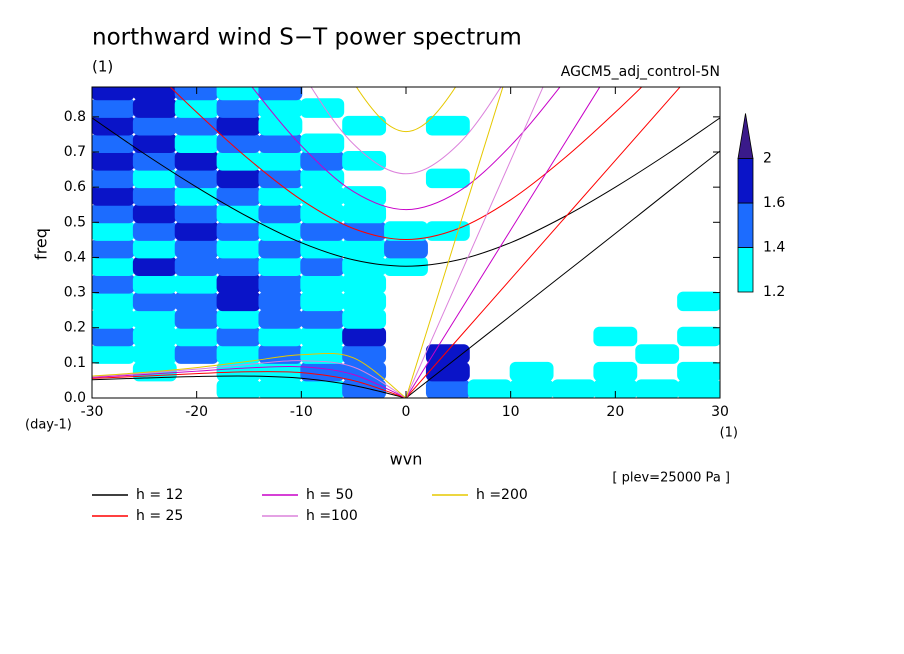  Describe the element at coordinates (615, 412) in the screenshot. I see `x-tick-label: 20` at that location.